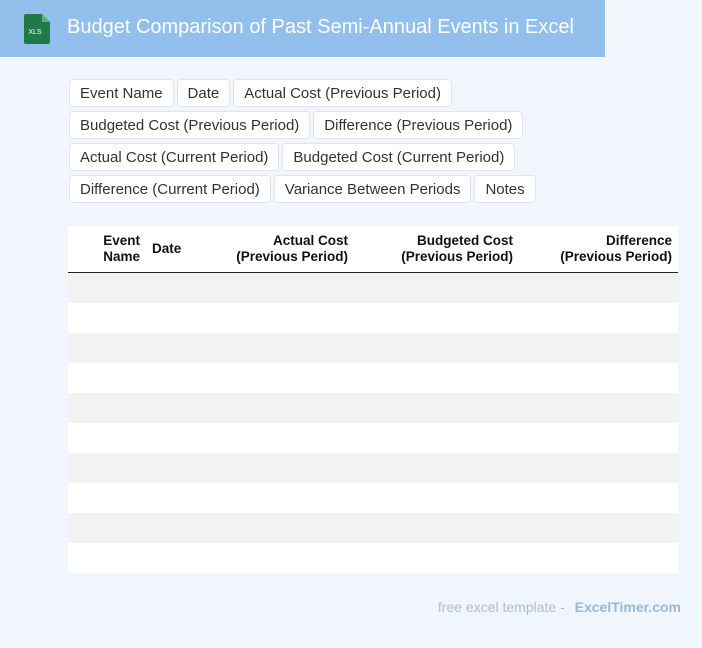 The image size is (702, 648). What do you see at coordinates (174, 157) in the screenshot?
I see `field-chip-actual-cost-current: Actual Cost (Current Period)` at bounding box center [174, 157].